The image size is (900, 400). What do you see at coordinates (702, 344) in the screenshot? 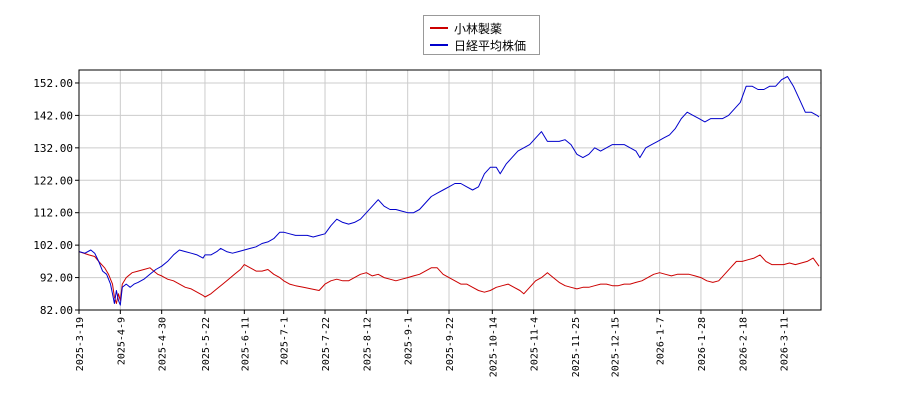
I see `x-tick-label: 2026-1-28` at bounding box center [702, 344].